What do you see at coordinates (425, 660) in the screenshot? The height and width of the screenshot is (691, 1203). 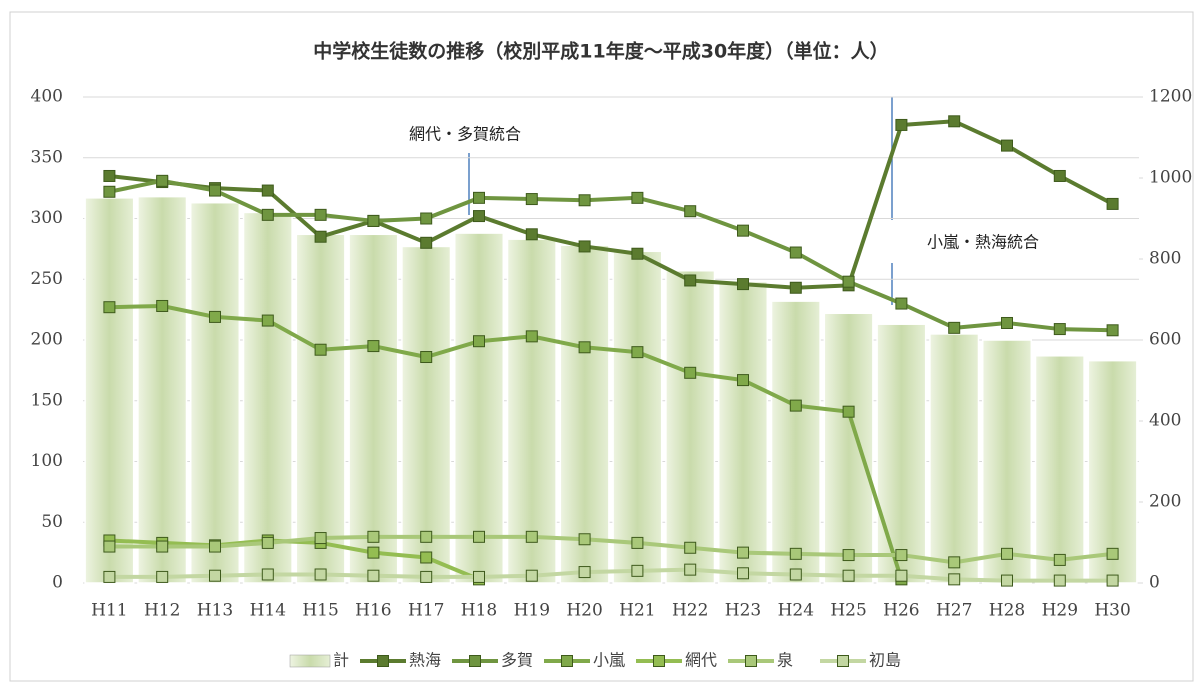 I see `legend-label: 熱海` at bounding box center [425, 660].